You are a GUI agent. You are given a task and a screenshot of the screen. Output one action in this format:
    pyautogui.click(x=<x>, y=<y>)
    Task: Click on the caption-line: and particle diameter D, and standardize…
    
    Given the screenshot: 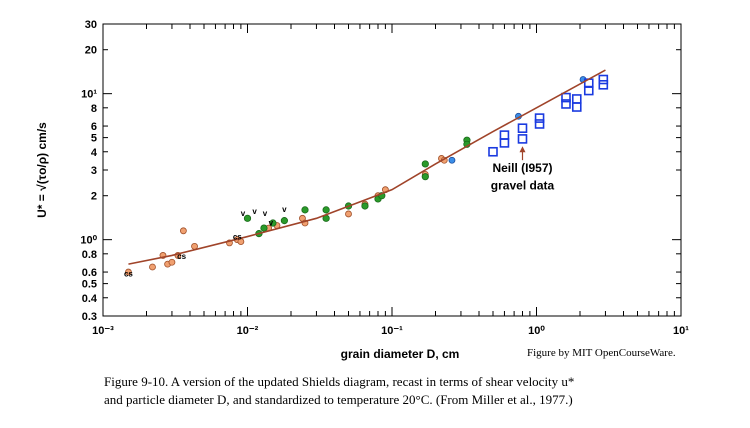 What is the action you would take?
    pyautogui.click(x=338, y=399)
    